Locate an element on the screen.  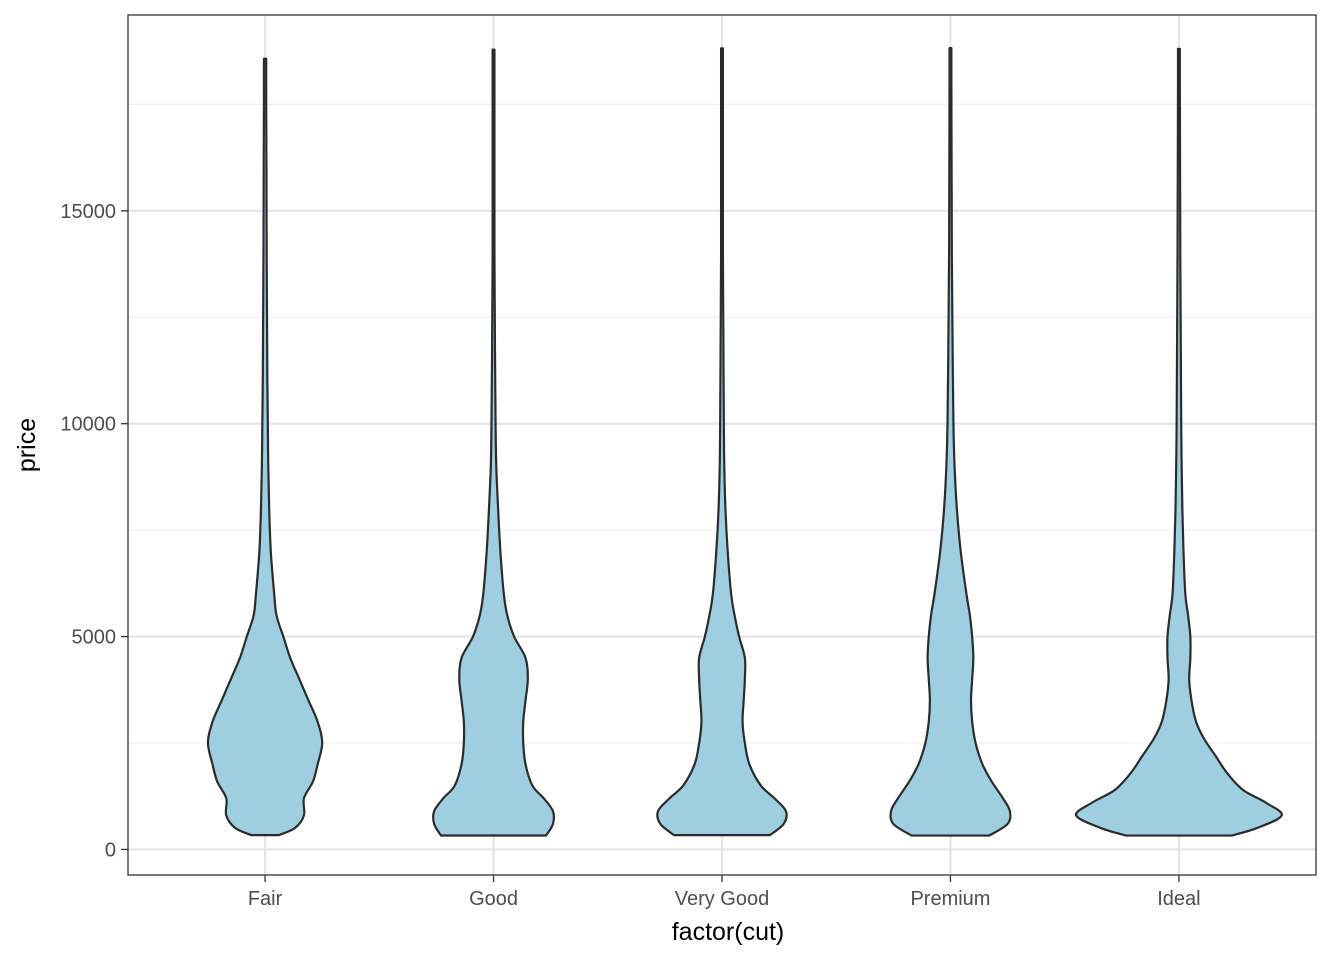
x-tick-label: Very Good is located at coordinates (722, 899).